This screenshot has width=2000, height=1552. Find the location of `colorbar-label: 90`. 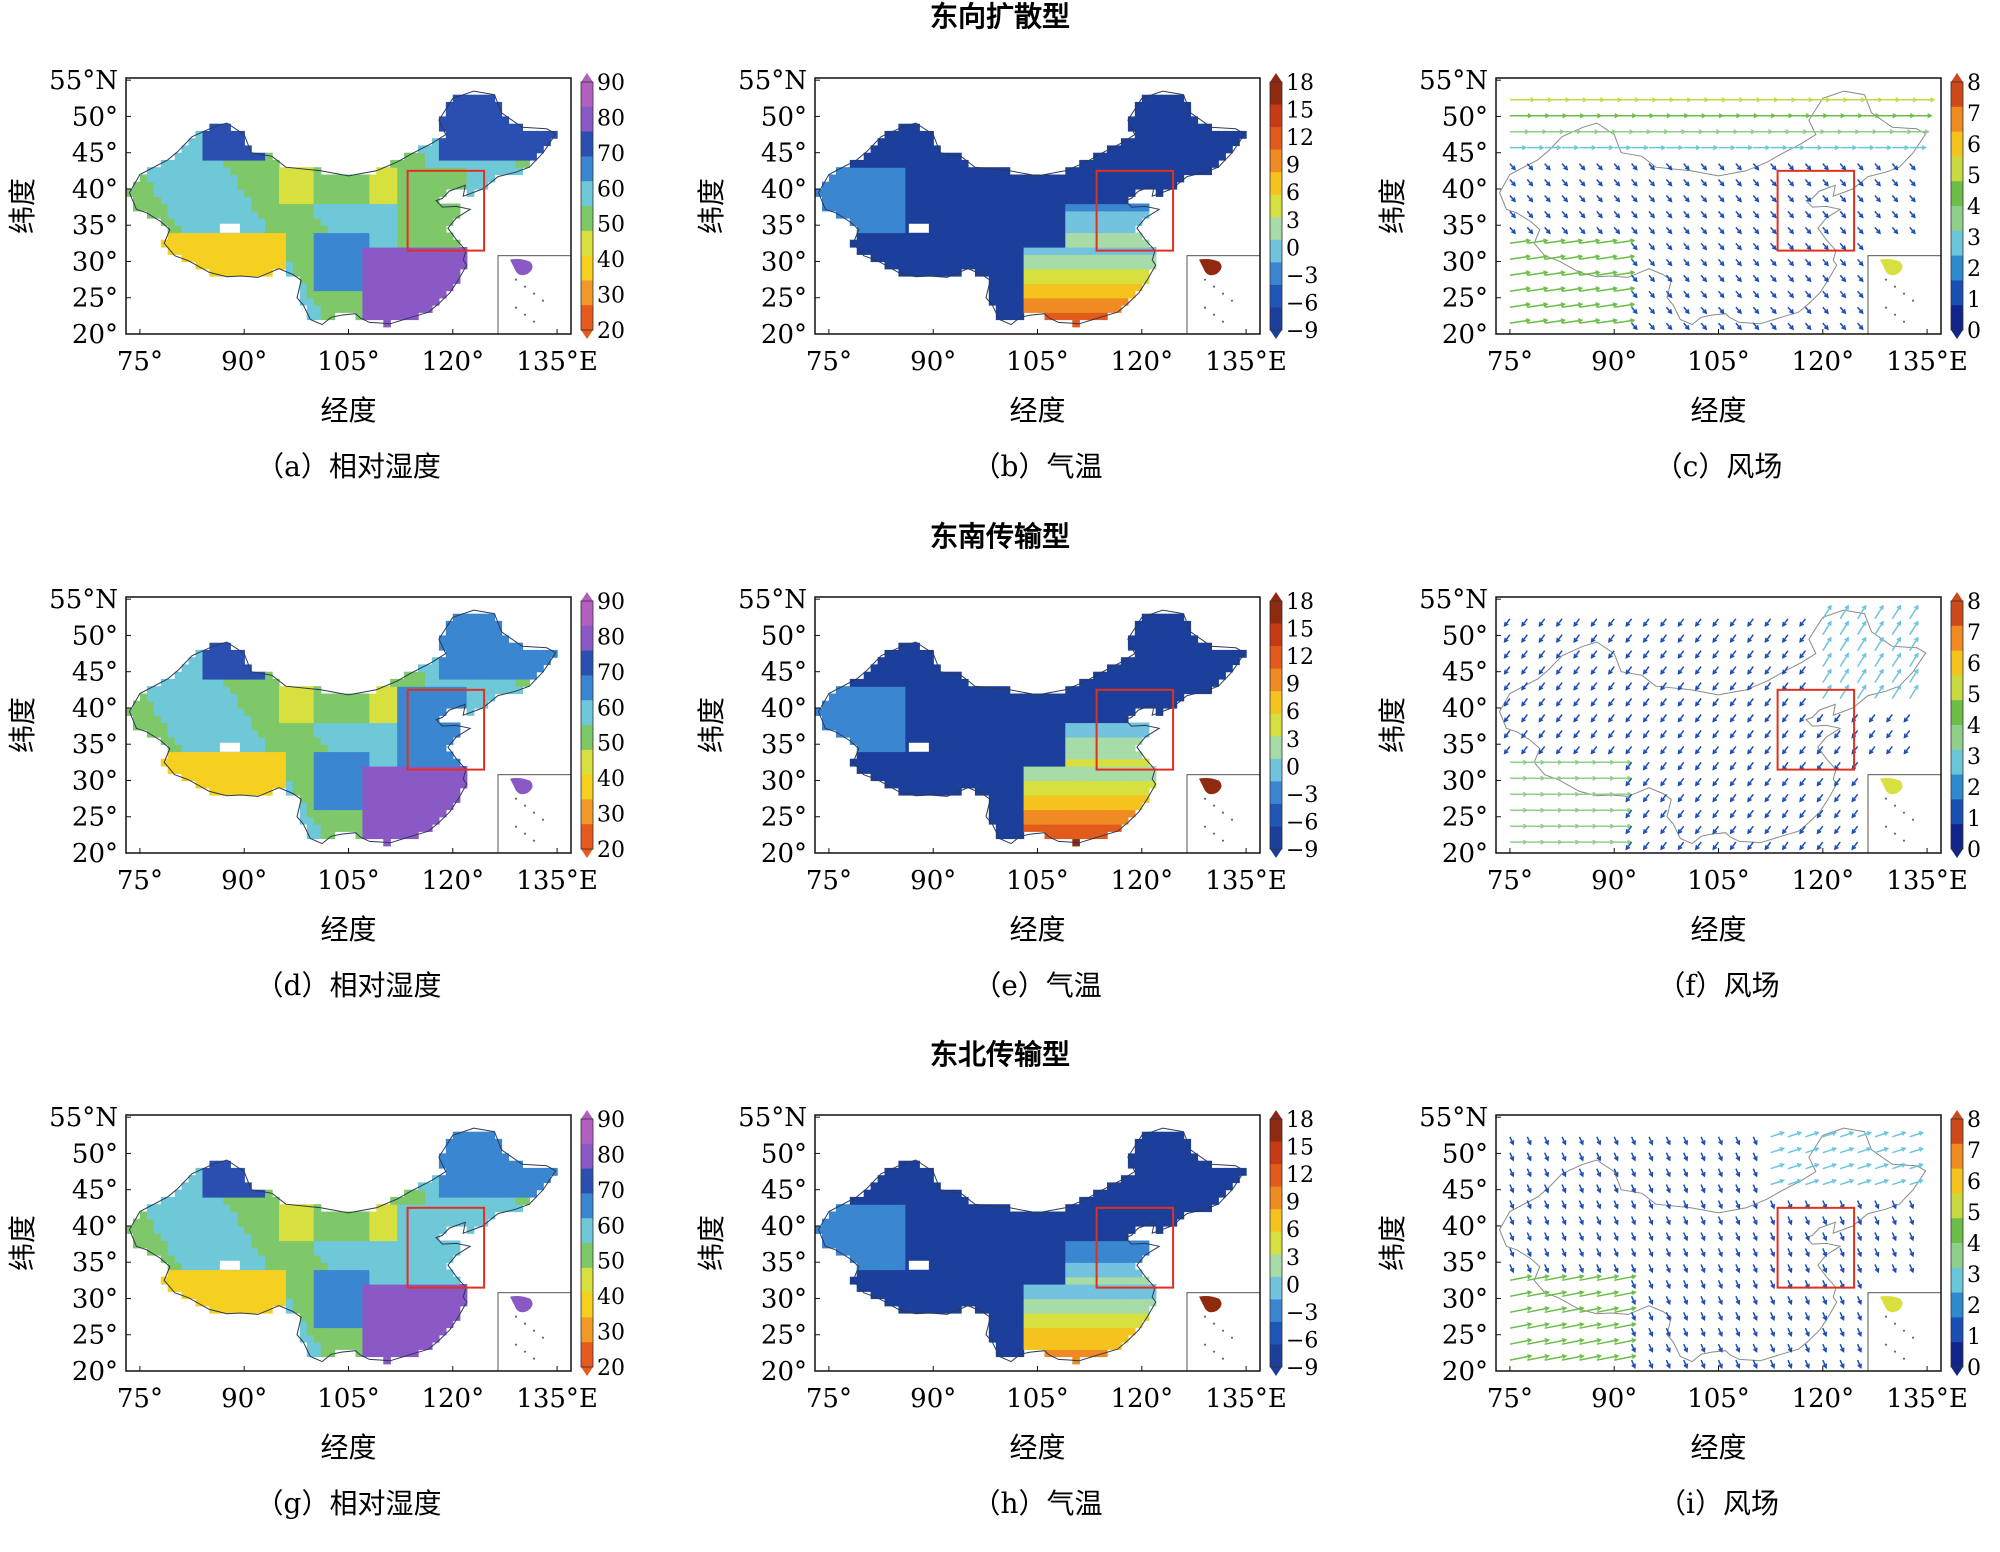

colorbar-label: 90 is located at coordinates (611, 602).